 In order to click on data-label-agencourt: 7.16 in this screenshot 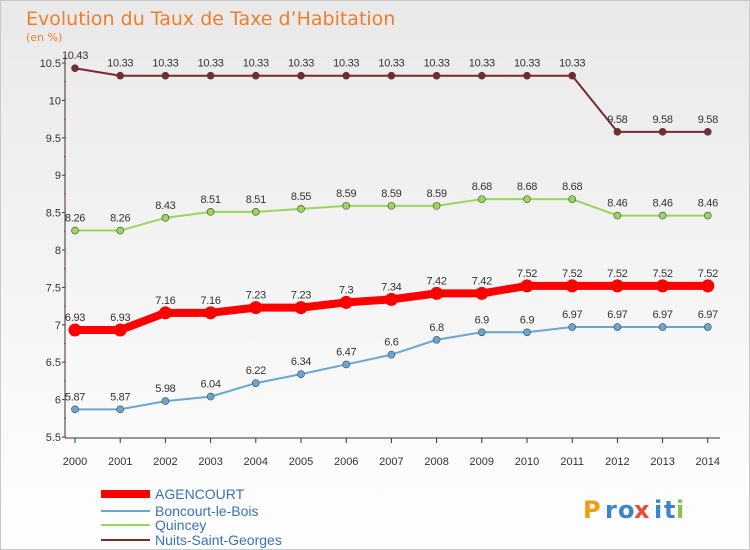, I will do `click(210, 301)`.